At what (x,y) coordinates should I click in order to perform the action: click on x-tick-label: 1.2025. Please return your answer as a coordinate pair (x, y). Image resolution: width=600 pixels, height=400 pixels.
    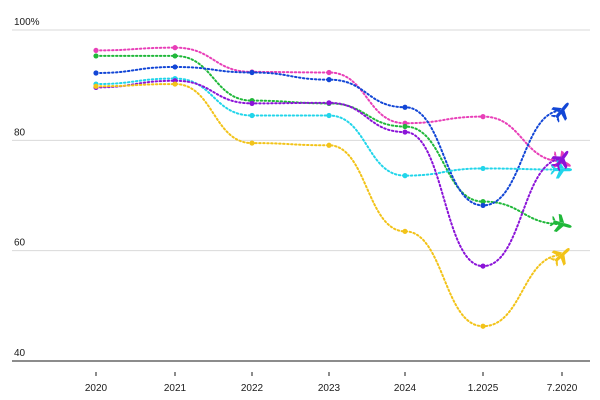
    Looking at the image, I should click on (483, 388).